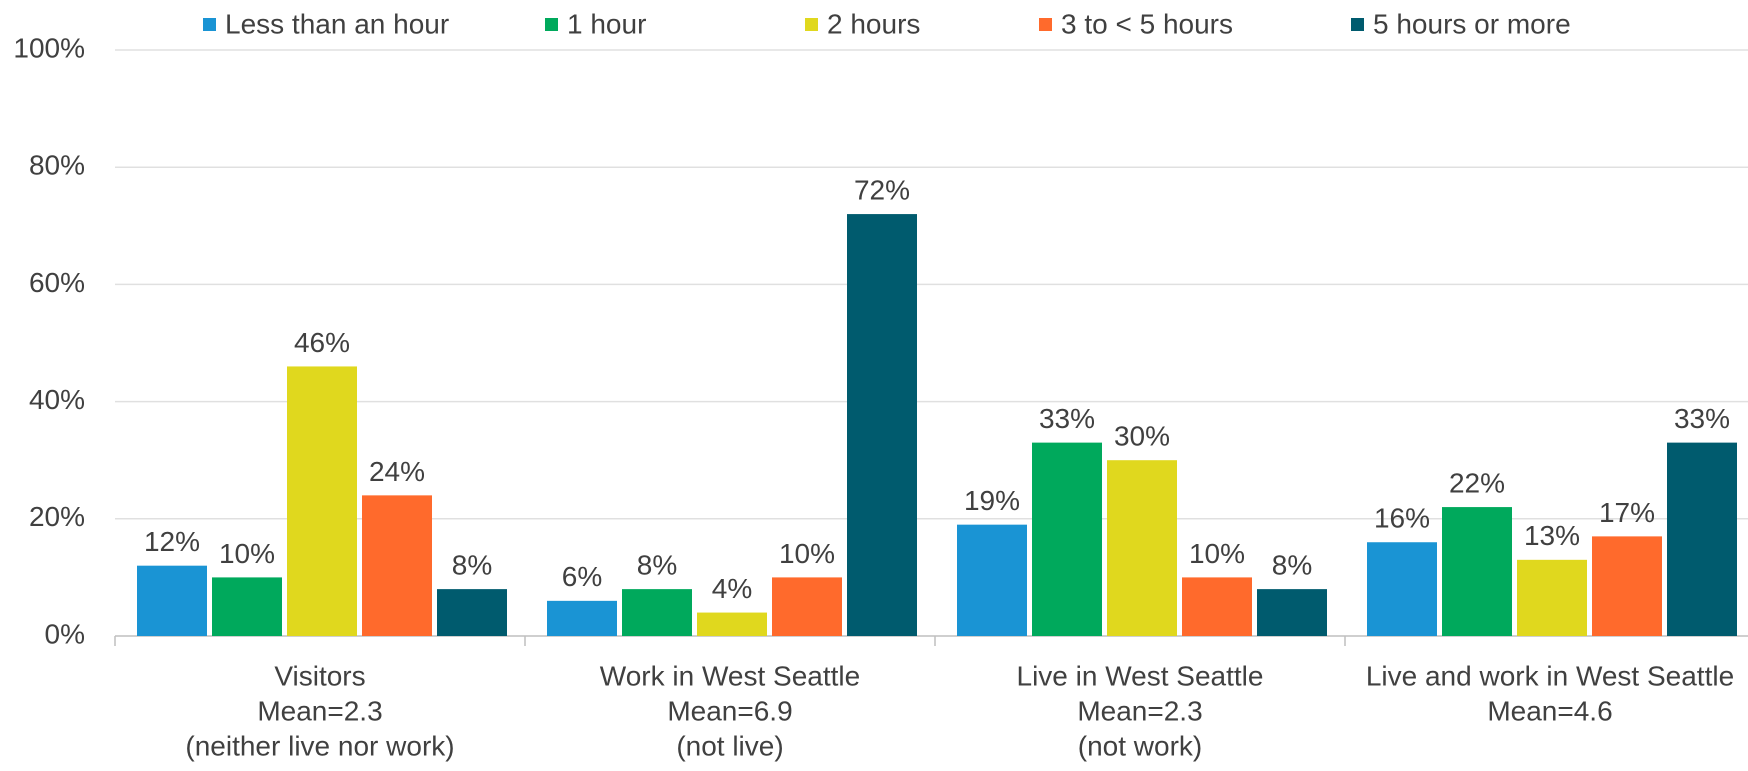 The width and height of the screenshot is (1748, 771). I want to click on value-label: 6%, so click(582, 576).